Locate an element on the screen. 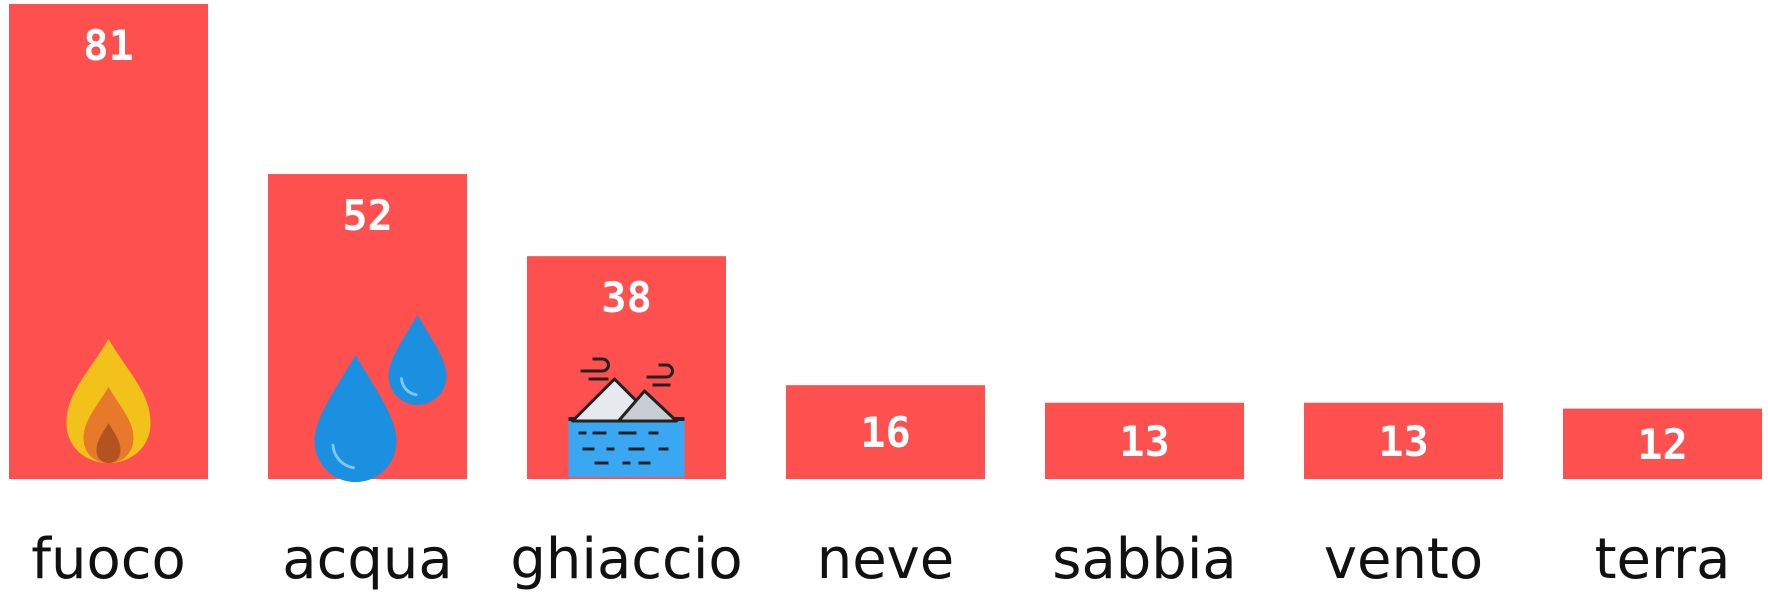  water-drops-icon is located at coordinates (380, 399).